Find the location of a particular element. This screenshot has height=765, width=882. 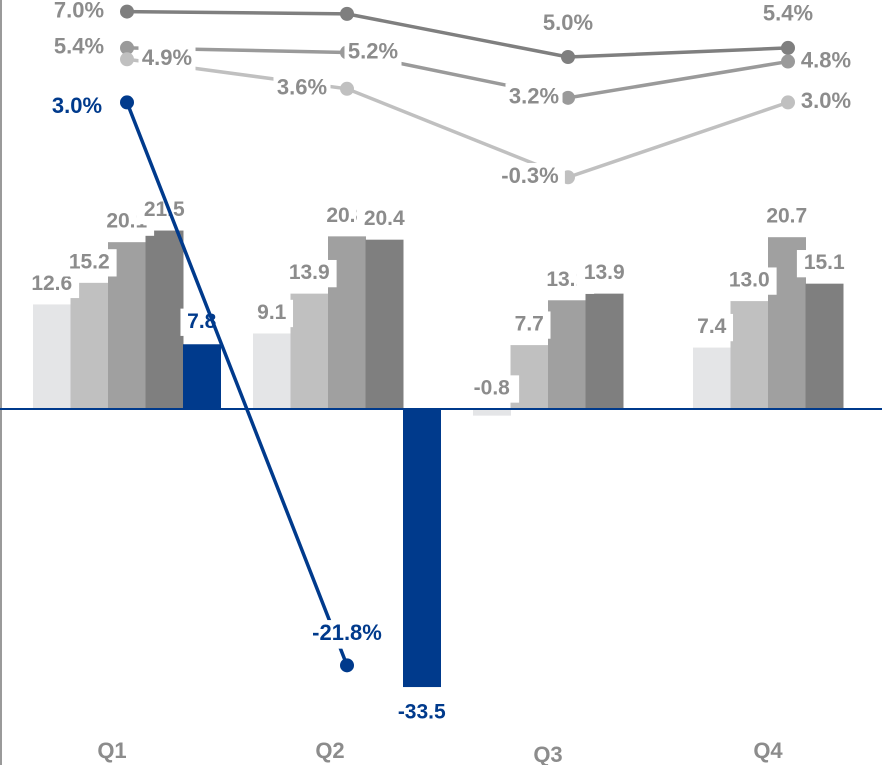

bar-label-q3-s2: 7.7 is located at coordinates (529, 325).